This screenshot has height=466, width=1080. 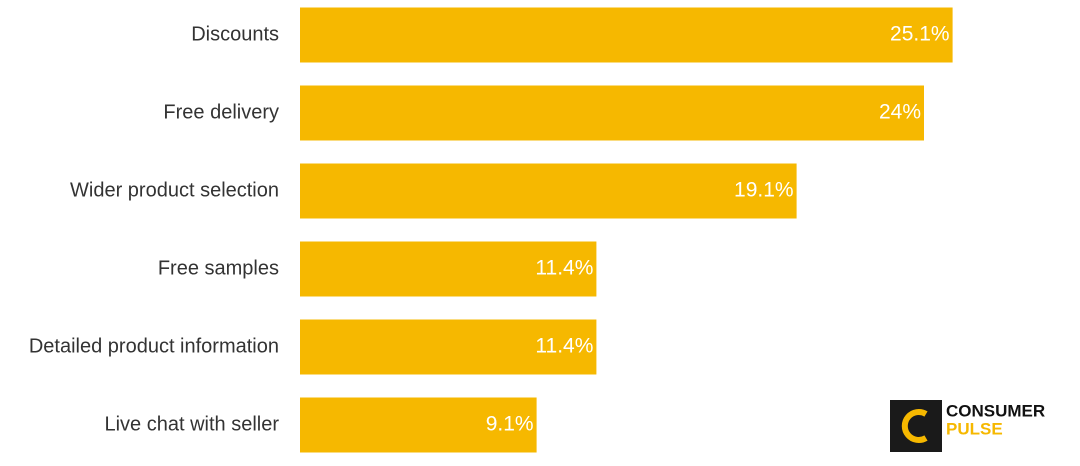 I want to click on value-label: 24%, so click(x=900, y=112).